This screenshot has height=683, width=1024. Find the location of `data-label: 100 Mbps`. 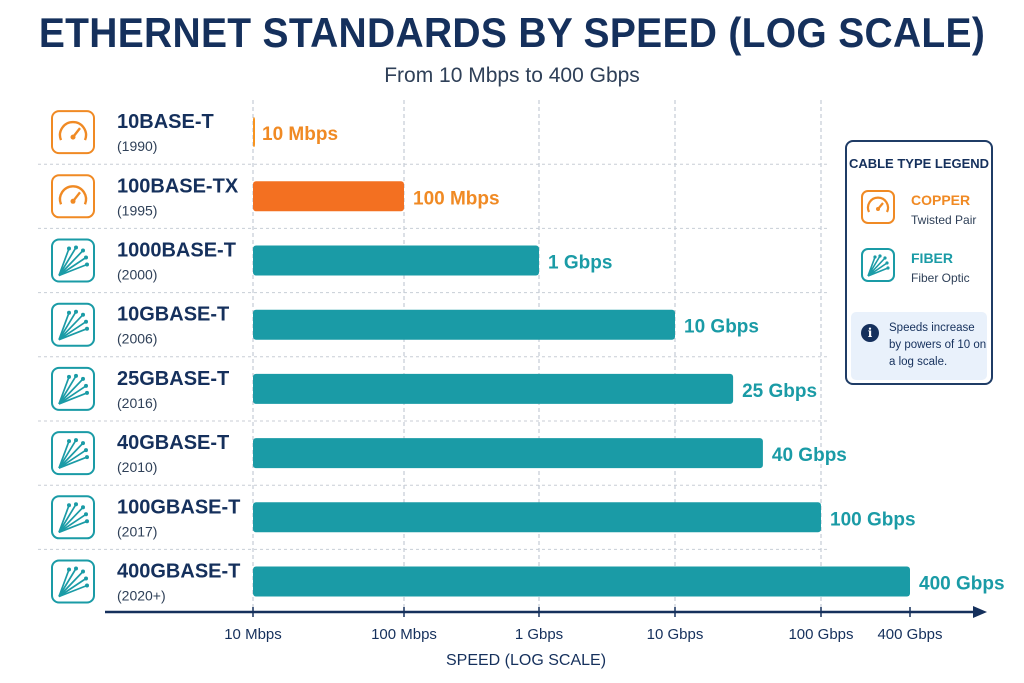

data-label: 100 Mbps is located at coordinates (456, 198).